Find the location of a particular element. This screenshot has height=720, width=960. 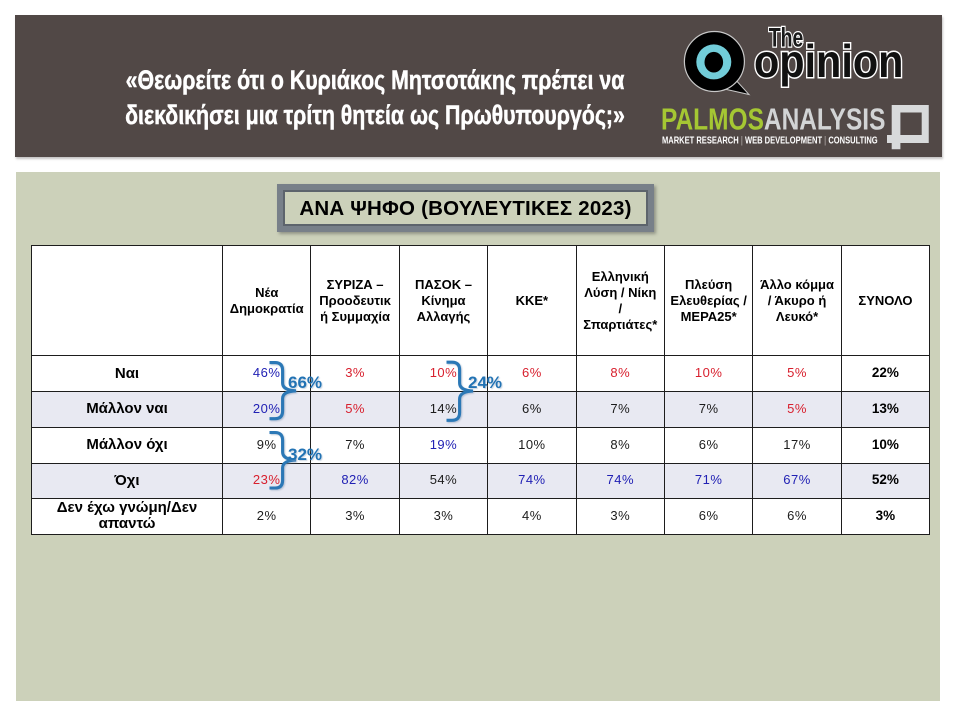

svg-text: PALMOSANALYSIS is located at coordinates (773, 119).